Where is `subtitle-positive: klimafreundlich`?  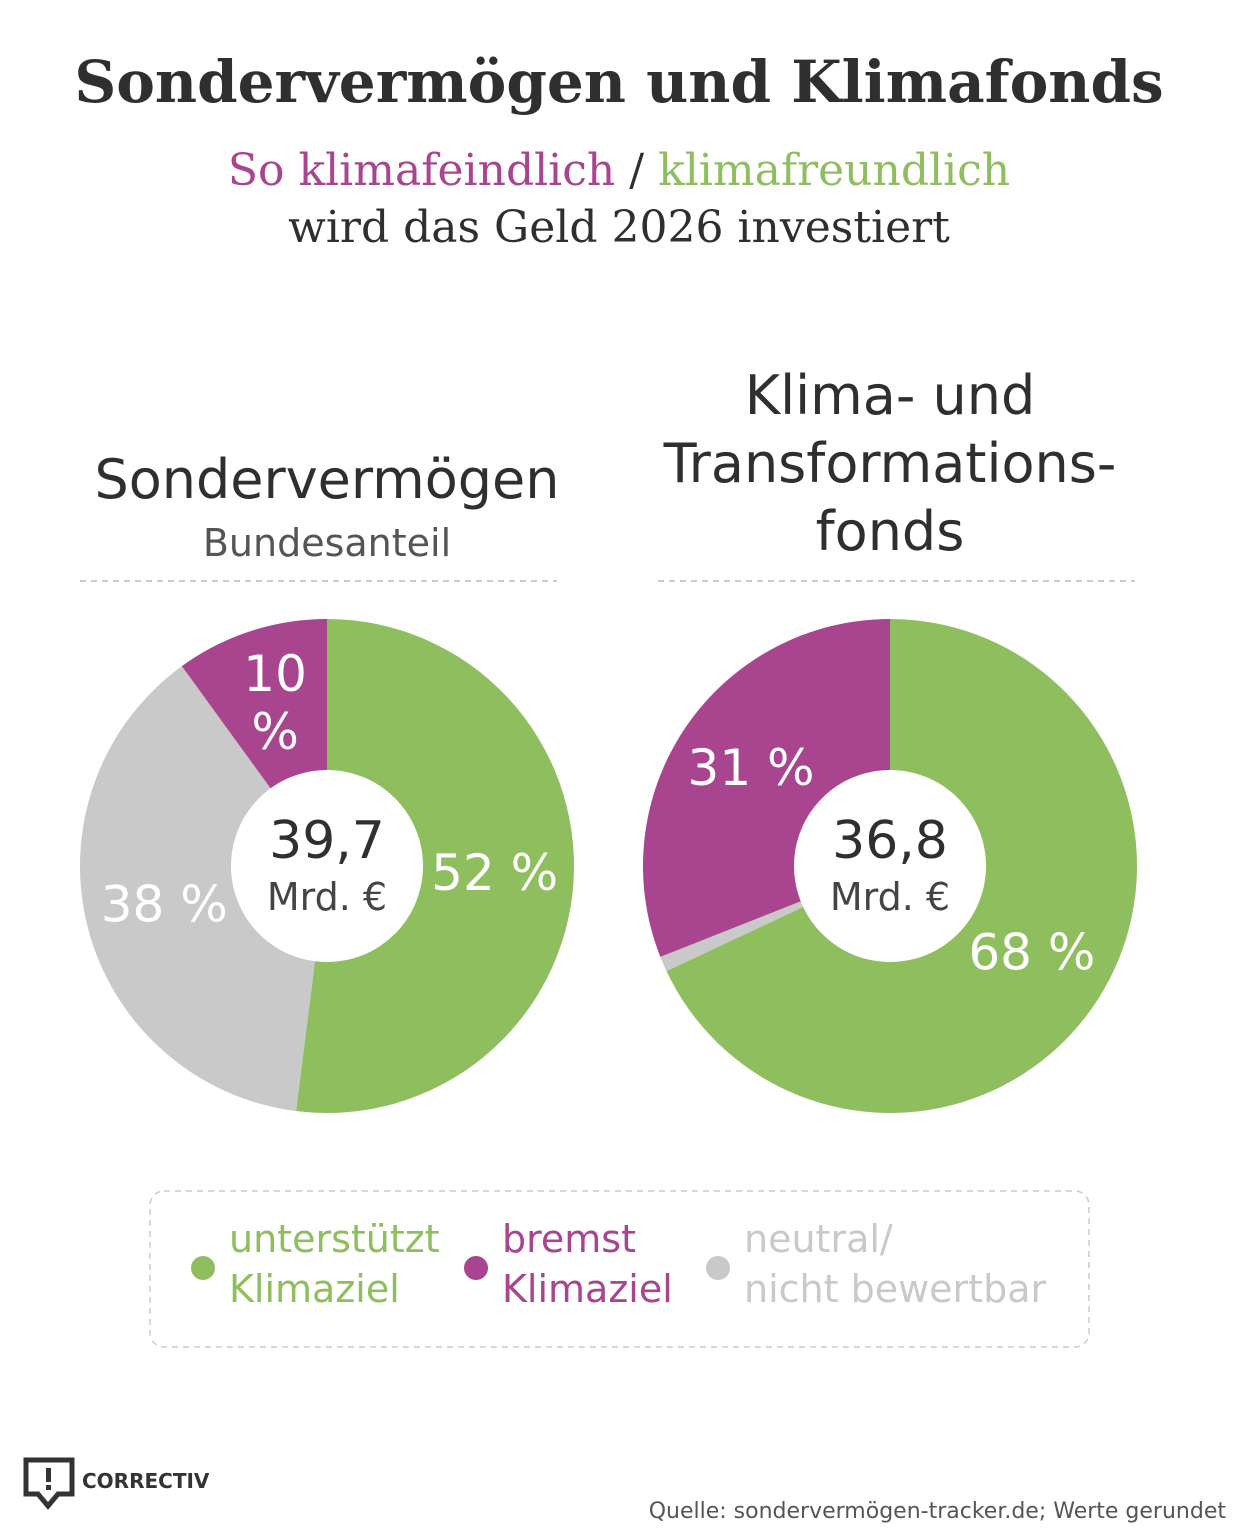 subtitle-positive: klimafreundlich is located at coordinates (834, 170).